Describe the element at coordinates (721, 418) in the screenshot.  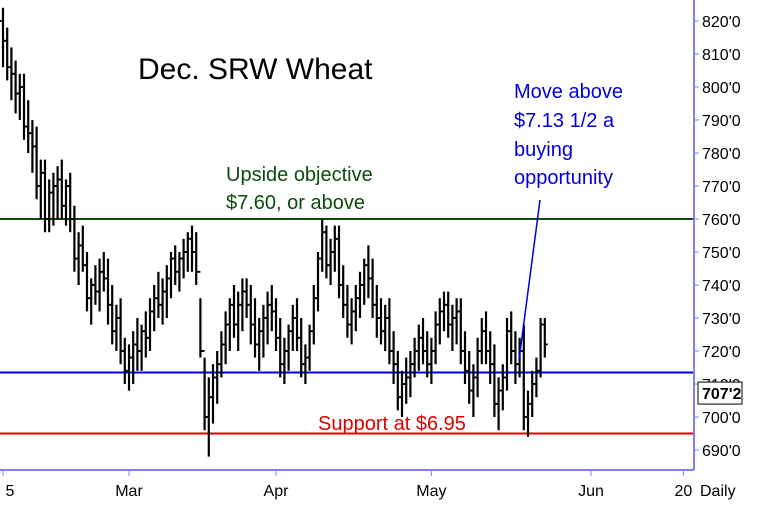
I see `y-tick-label: 700'0` at that location.